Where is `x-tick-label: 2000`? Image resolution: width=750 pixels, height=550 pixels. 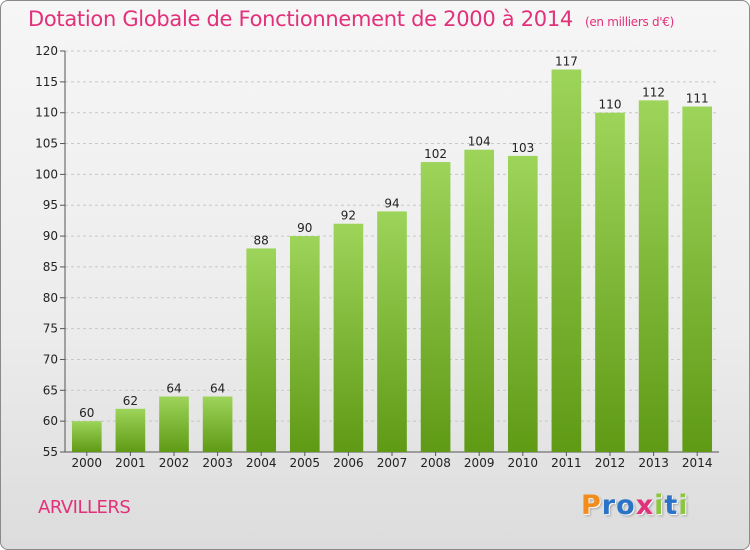 x-tick-label: 2000 is located at coordinates (87, 463).